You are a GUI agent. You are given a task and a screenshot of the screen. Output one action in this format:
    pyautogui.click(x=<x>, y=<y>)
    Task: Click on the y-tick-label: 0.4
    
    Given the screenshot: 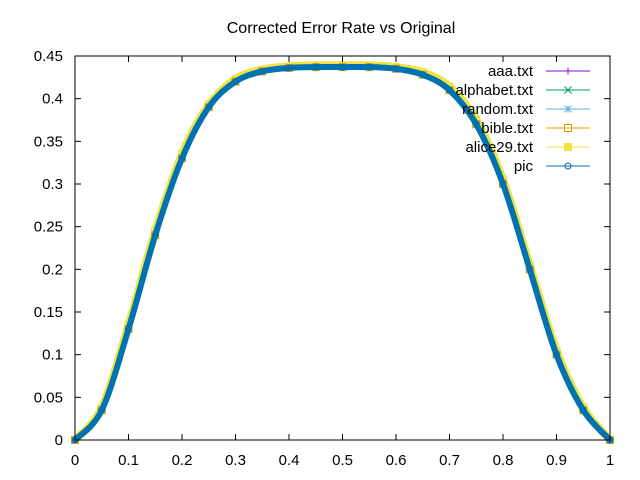 What is the action you would take?
    pyautogui.click(x=52, y=99)
    